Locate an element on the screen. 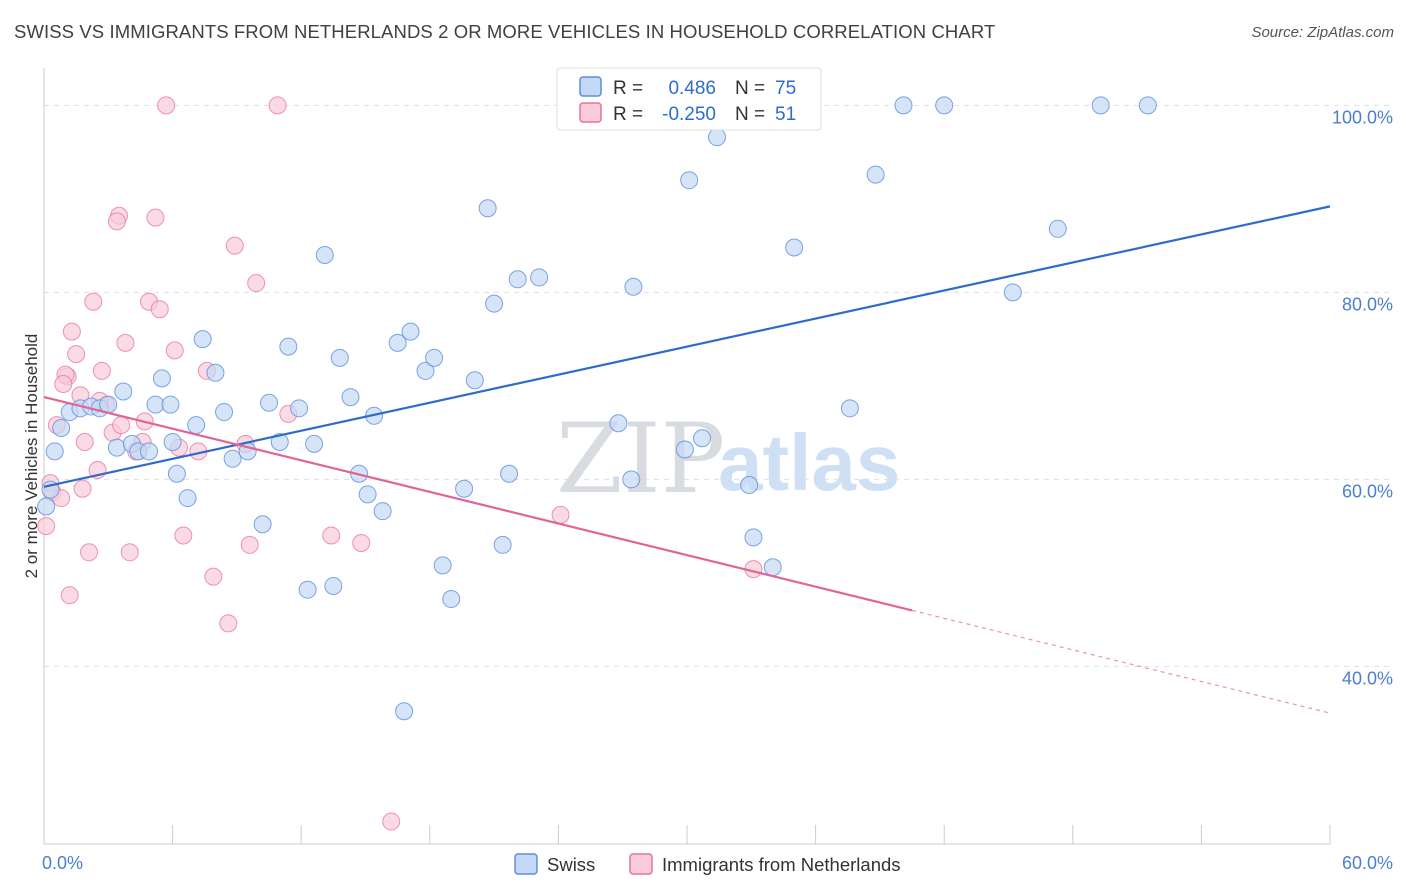 Image resolution: width=1406 pixels, height=892 pixels. x-tick-labels: 0.0% 60.0% is located at coordinates (717, 863).